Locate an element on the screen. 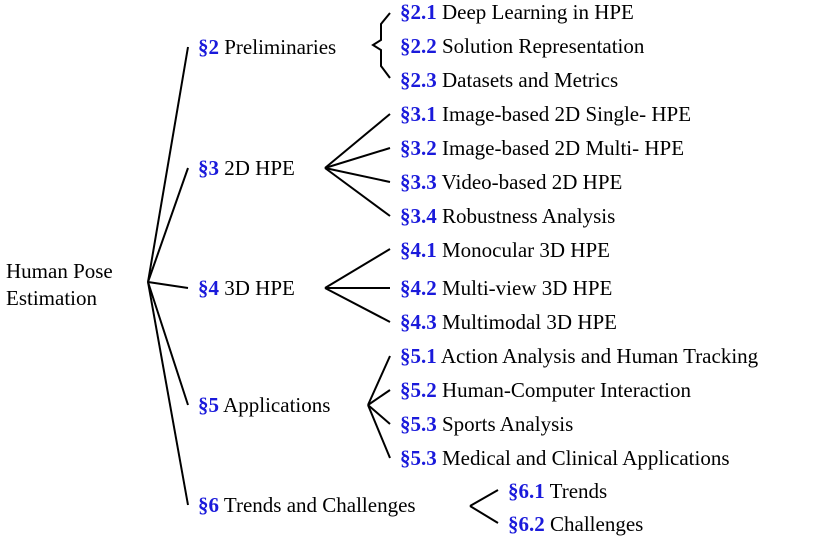 This screenshot has height=540, width=830. subsection-label: Datasets and Metrics is located at coordinates (530, 80).